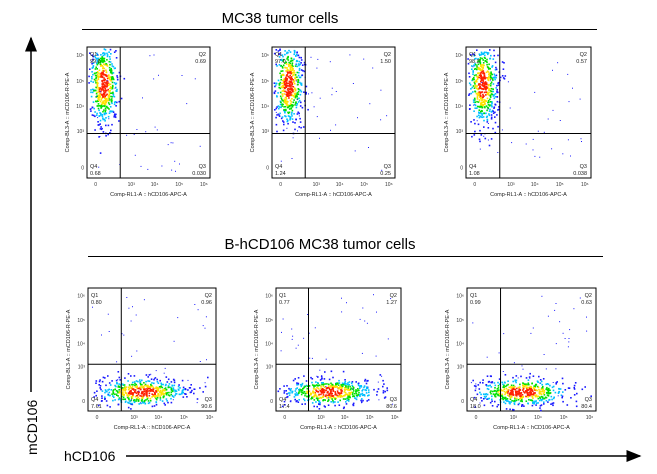 This screenshot has height=474, width=657. Describe the element at coordinates (586, 407) in the screenshot. I see `quadrant-value-q3: 80.4` at that location.